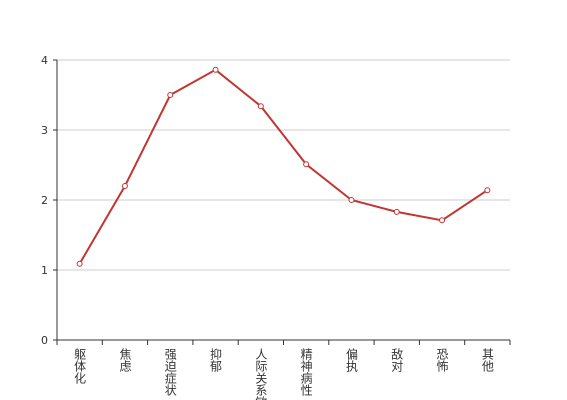  Describe the element at coordinates (44, 130) in the screenshot. I see `y-tick-label: 3` at that location.